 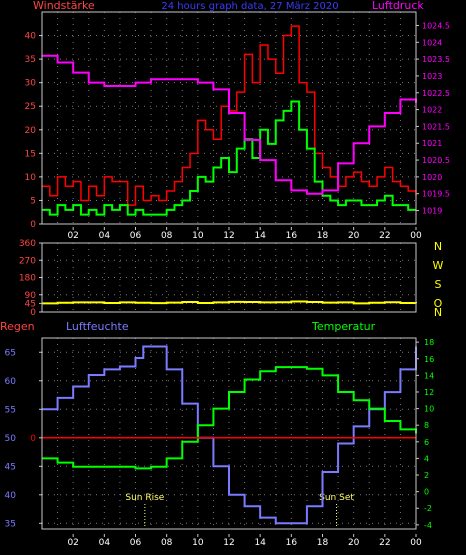 What do you see at coordinates (426, 425) in the screenshot?
I see `temperature-tick-label: 8` at bounding box center [426, 425].